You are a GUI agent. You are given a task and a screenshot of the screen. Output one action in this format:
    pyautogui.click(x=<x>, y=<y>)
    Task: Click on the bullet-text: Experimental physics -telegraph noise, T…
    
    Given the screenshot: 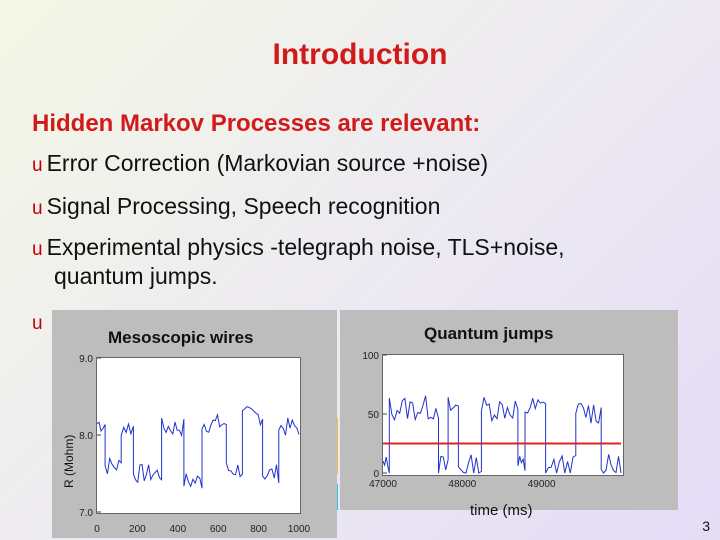 What is the action you would take?
    pyautogui.click(x=305, y=247)
    